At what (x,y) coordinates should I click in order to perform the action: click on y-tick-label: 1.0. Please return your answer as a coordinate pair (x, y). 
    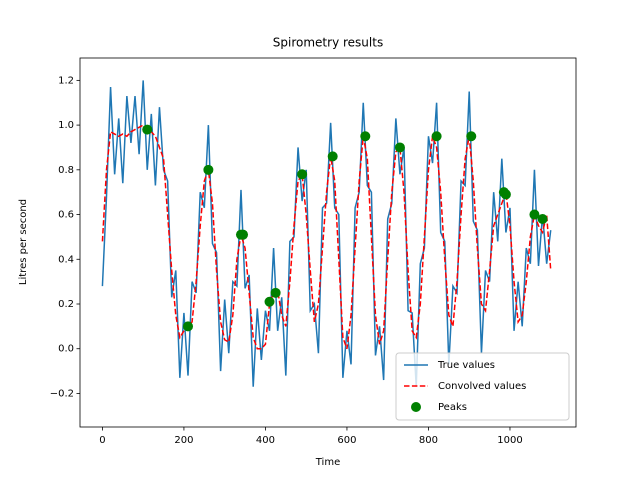
    Looking at the image, I should click on (66, 125).